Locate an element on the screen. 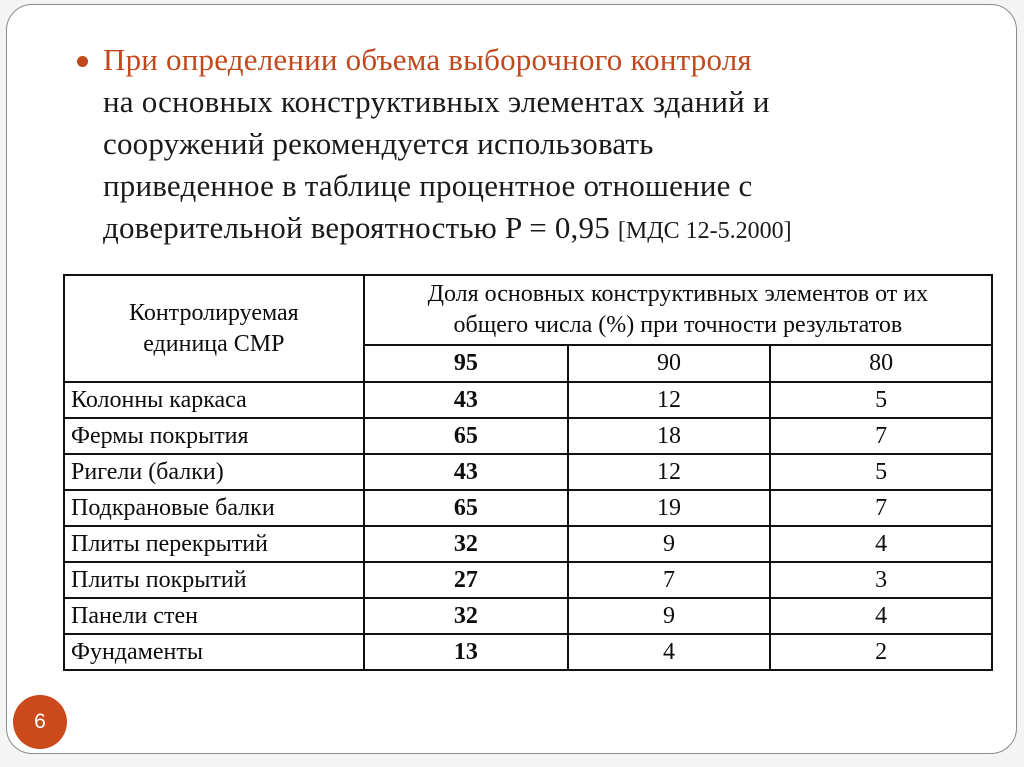  subheader-90: 90 is located at coordinates (669, 363).